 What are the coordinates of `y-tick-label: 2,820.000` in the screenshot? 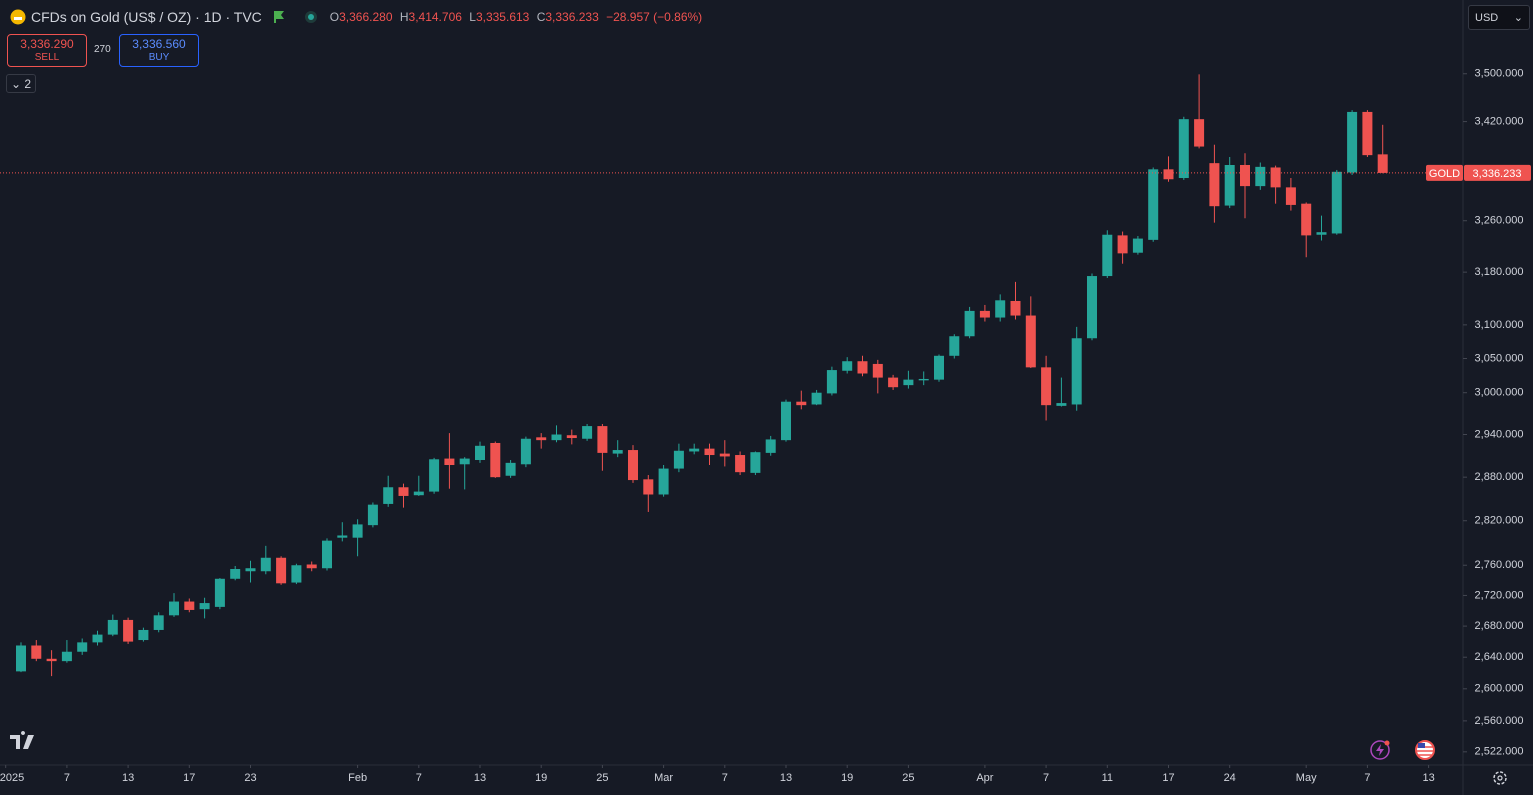 It's located at (1499, 521).